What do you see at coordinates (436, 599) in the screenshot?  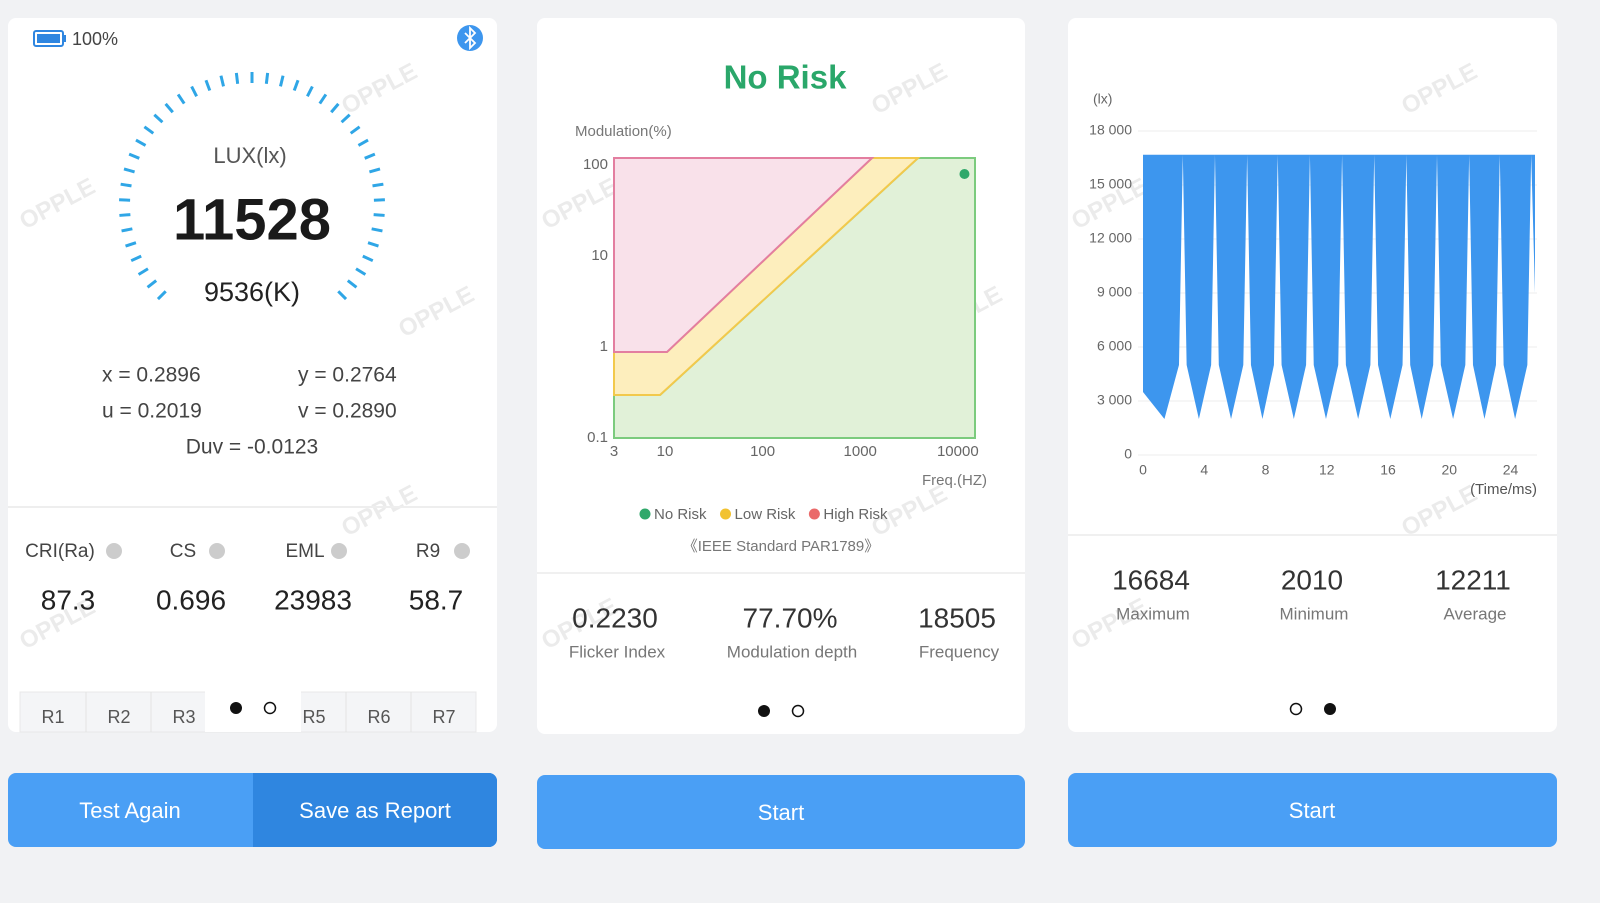 I see `metric-value: 58.7` at bounding box center [436, 599].